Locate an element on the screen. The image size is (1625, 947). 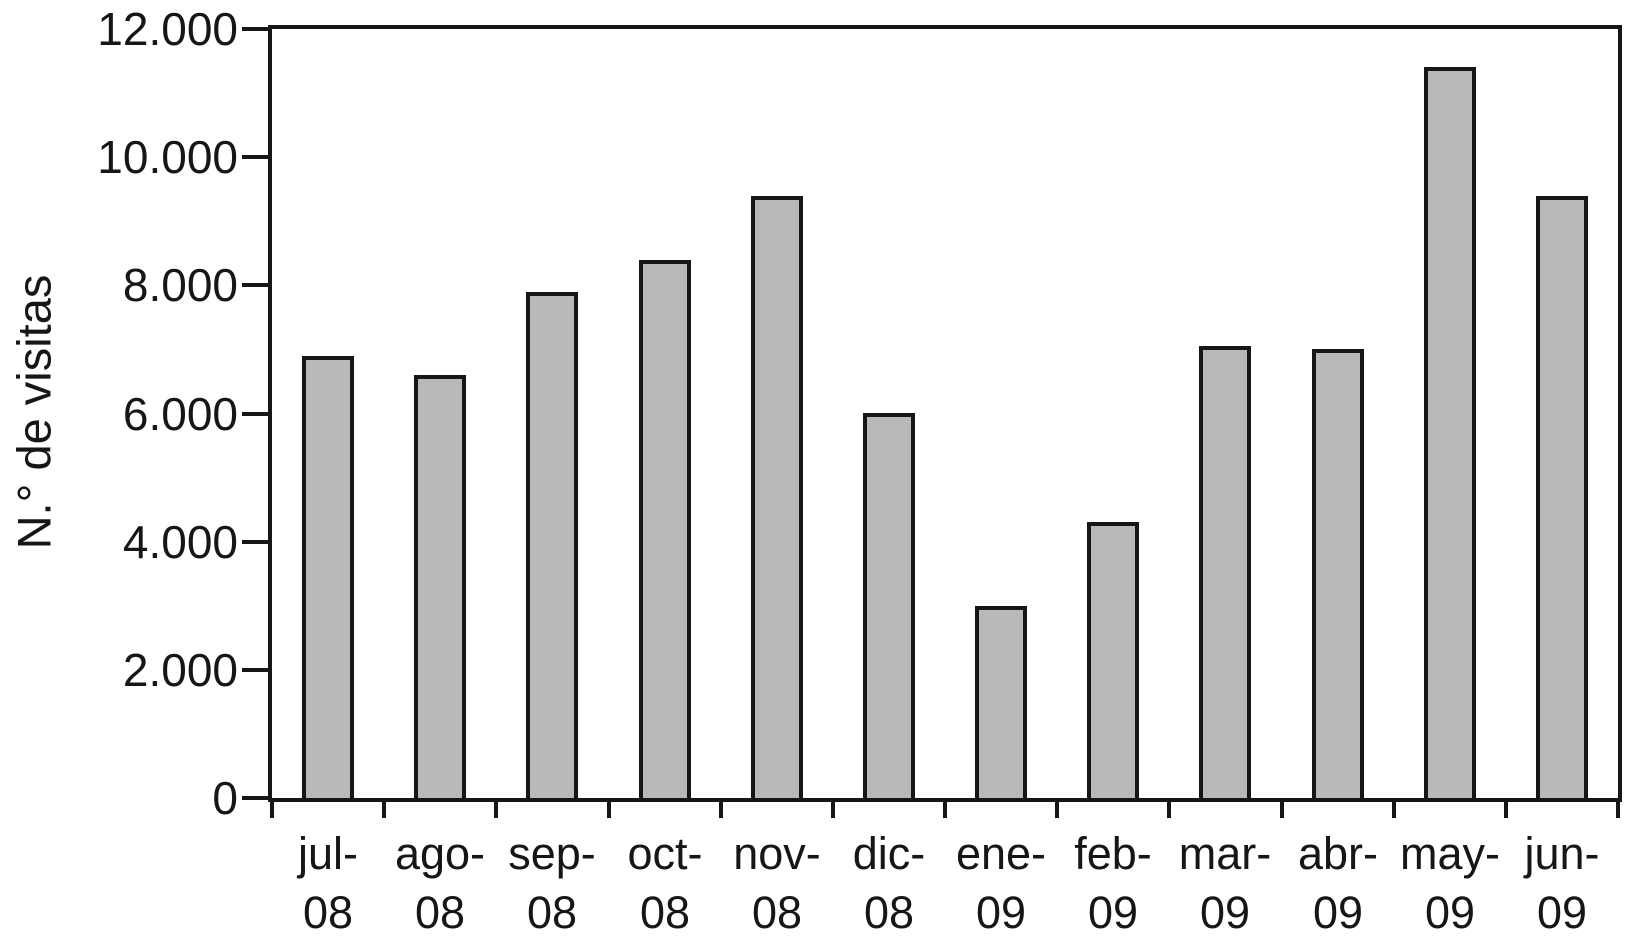
x-tick-label-nov-08: nov- 08 is located at coordinates (777, 883).